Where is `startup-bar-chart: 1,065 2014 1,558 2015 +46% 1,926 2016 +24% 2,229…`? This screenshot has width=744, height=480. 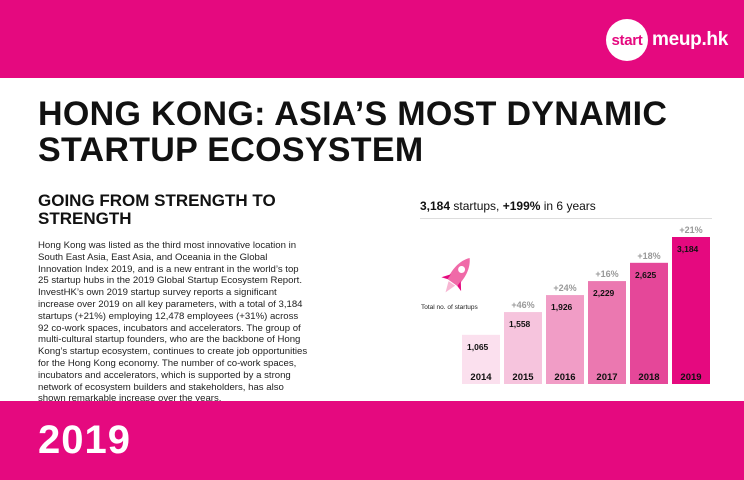
startup-bar-chart: 1,065 2014 1,558 2015 +46% 1,926 2016 +24% 2,229… is located at coordinates (586, 304).